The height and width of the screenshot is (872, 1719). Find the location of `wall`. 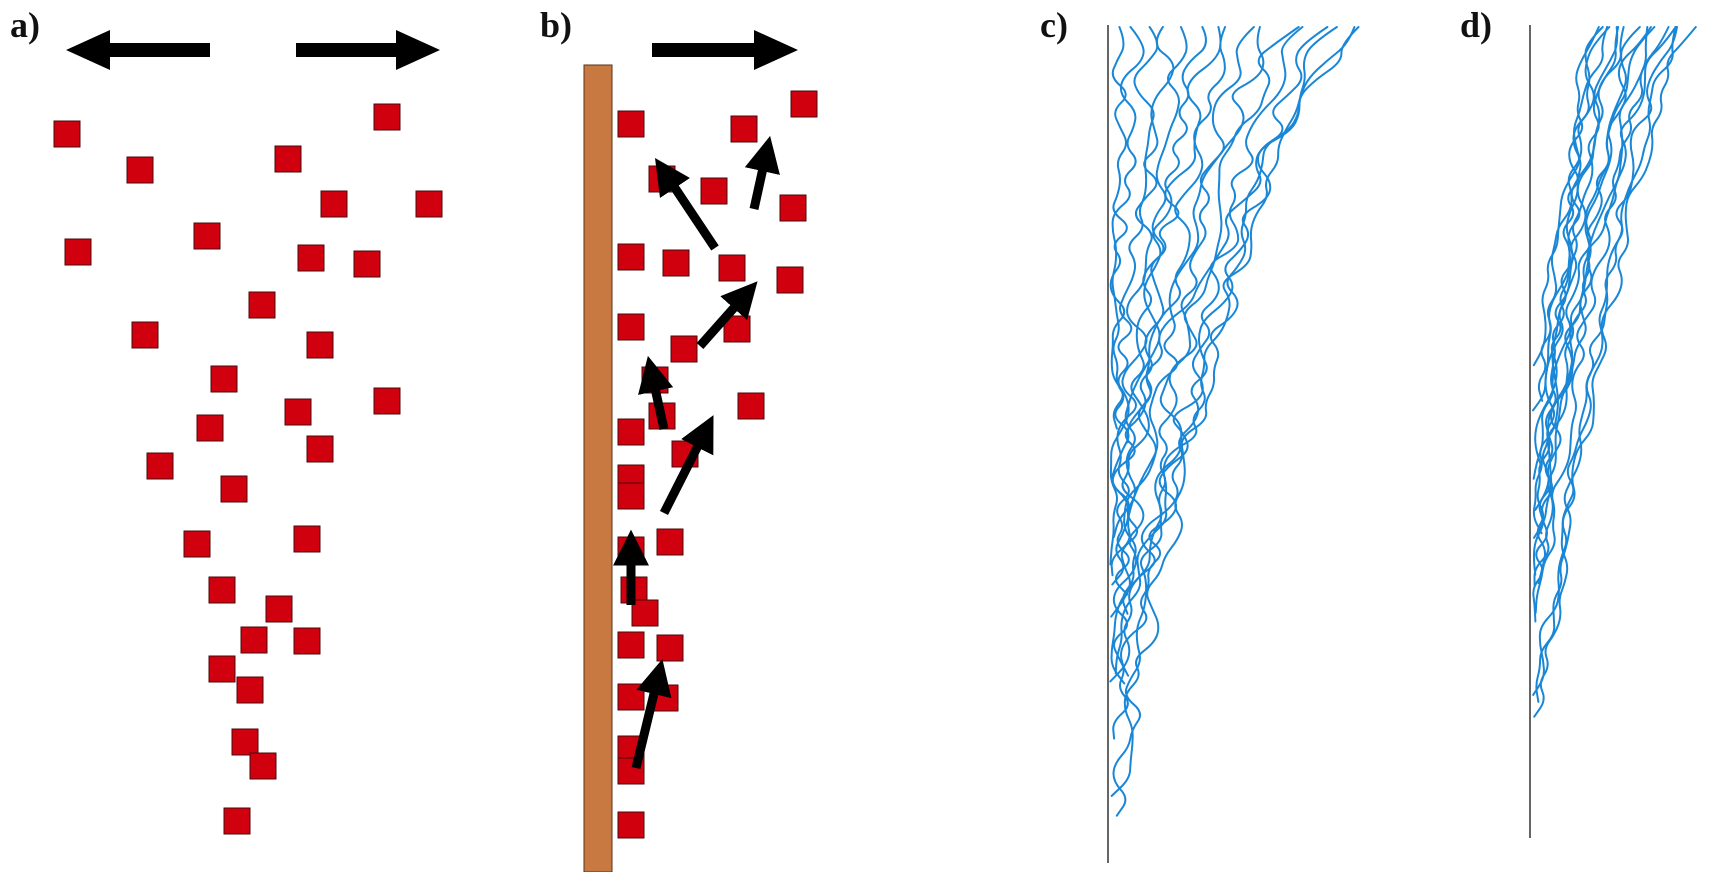

wall is located at coordinates (598, 468).